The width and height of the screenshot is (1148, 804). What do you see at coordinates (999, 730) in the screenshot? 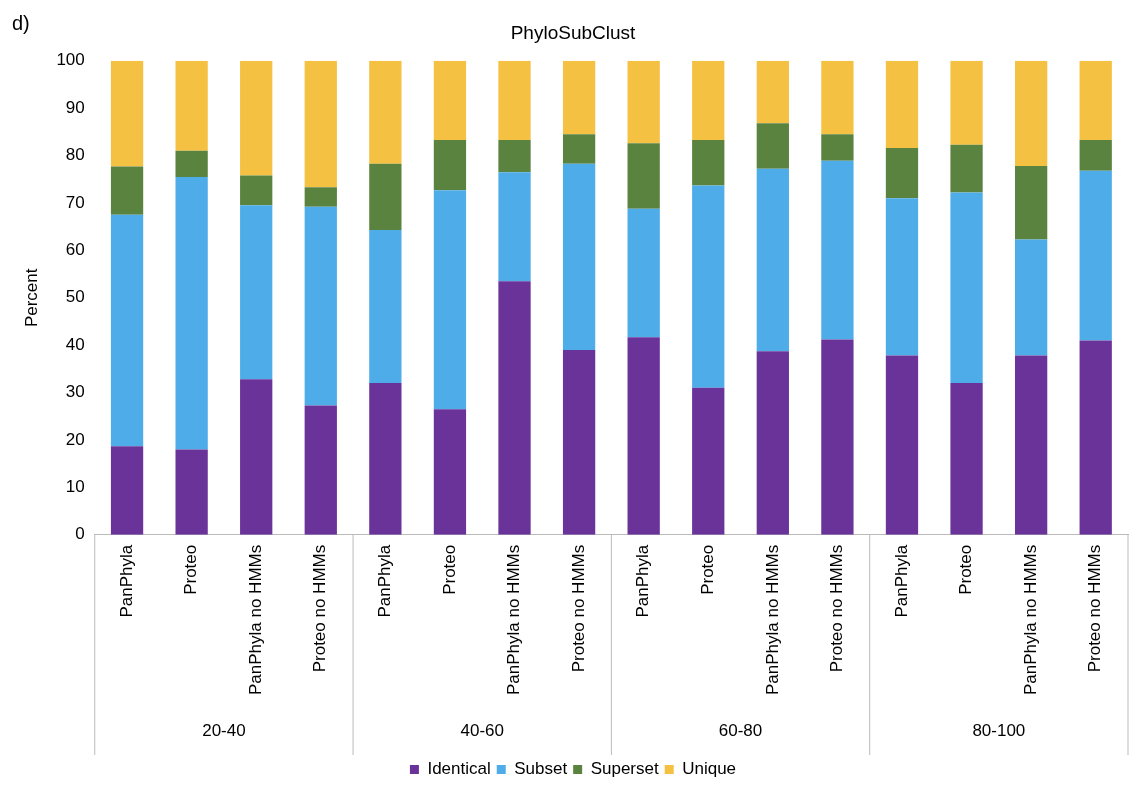
I see `text: 80-100` at bounding box center [999, 730].